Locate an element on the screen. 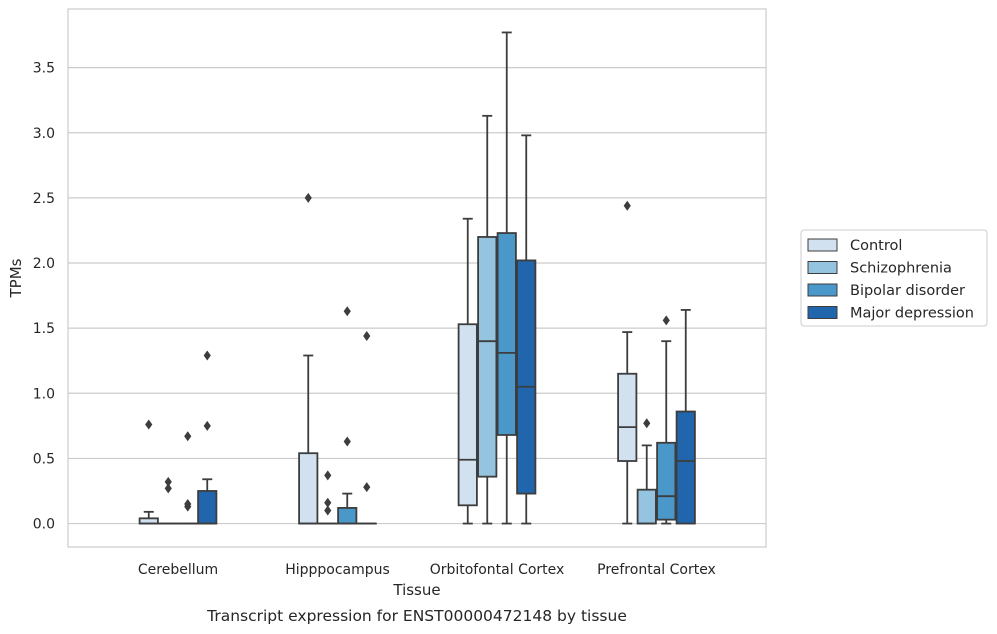 The height and width of the screenshot is (634, 997). box-major-depression-prefrontal-cortex is located at coordinates (685, 417).